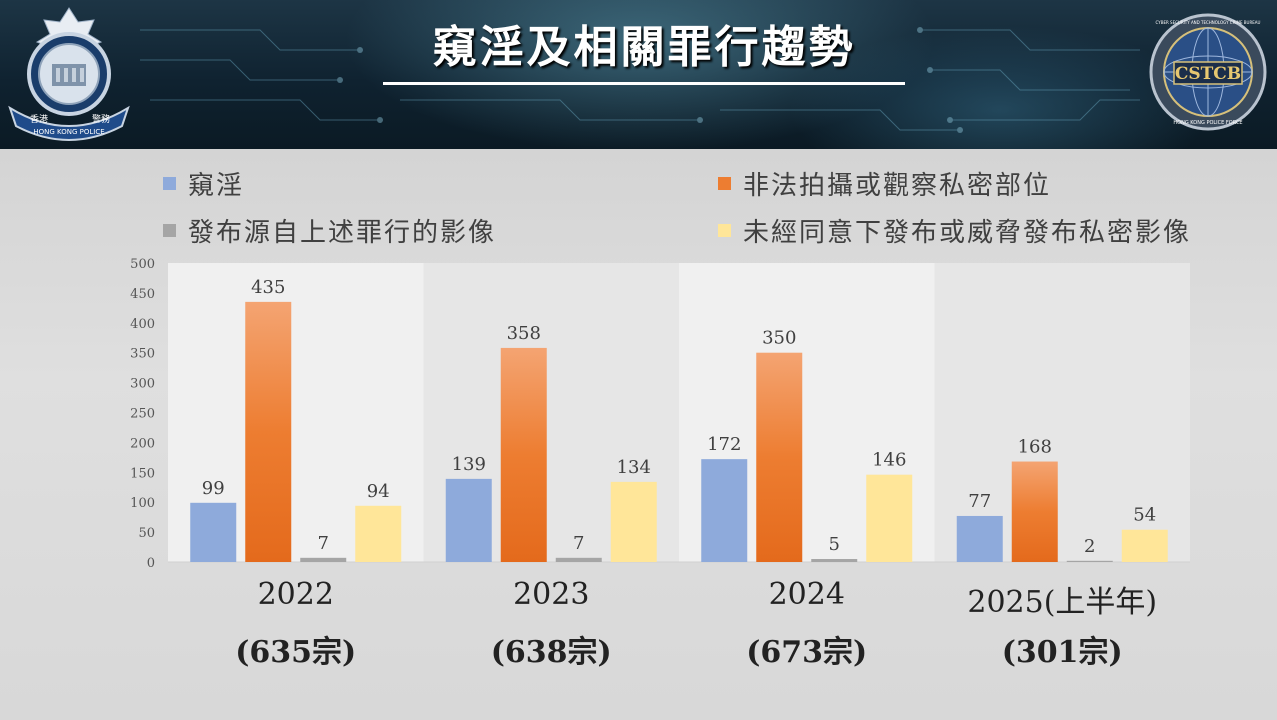  What do you see at coordinates (634, 467) in the screenshot?
I see `data-label: 134` at bounding box center [634, 467].